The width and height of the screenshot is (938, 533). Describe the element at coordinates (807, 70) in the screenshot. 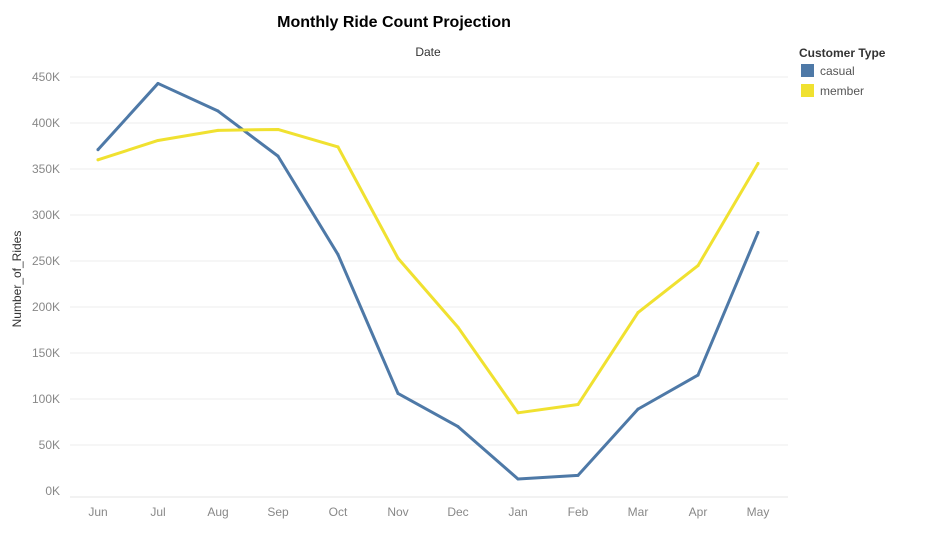

I see `legend-swatch-casual` at that location.